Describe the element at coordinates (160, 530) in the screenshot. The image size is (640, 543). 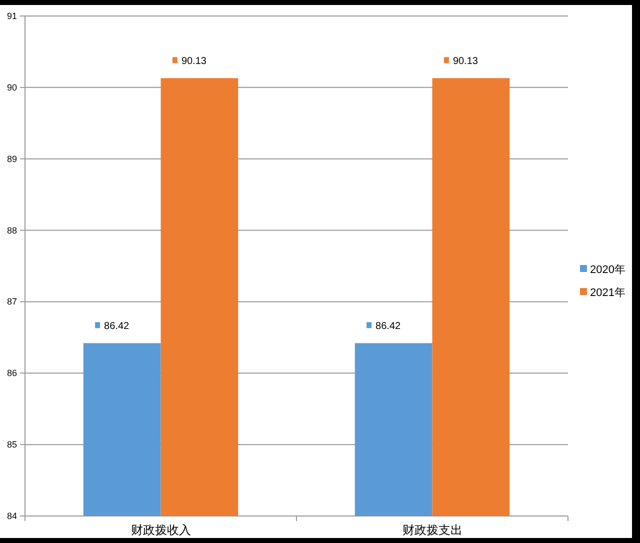
I see `x-tick-label: 财政拨收入` at that location.